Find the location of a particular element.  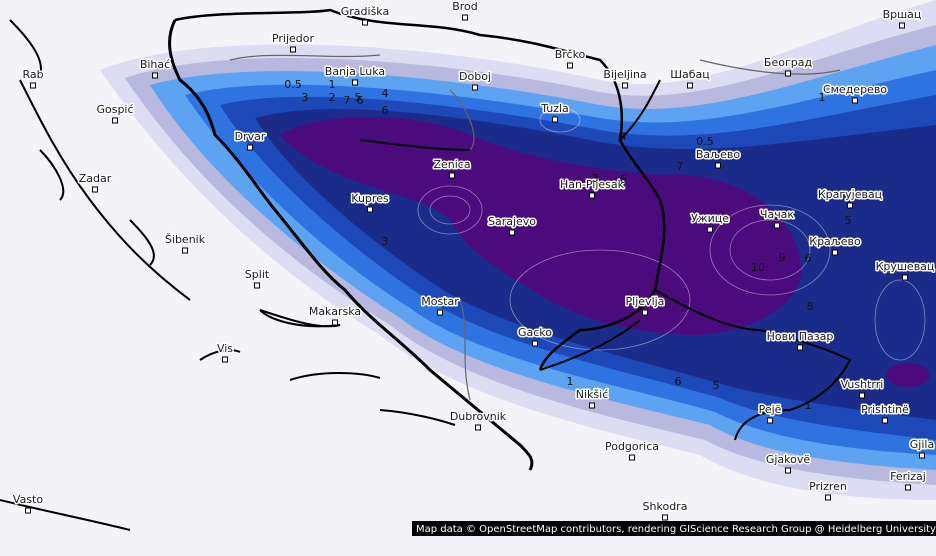

city-label: Doboj is located at coordinates (475, 76).